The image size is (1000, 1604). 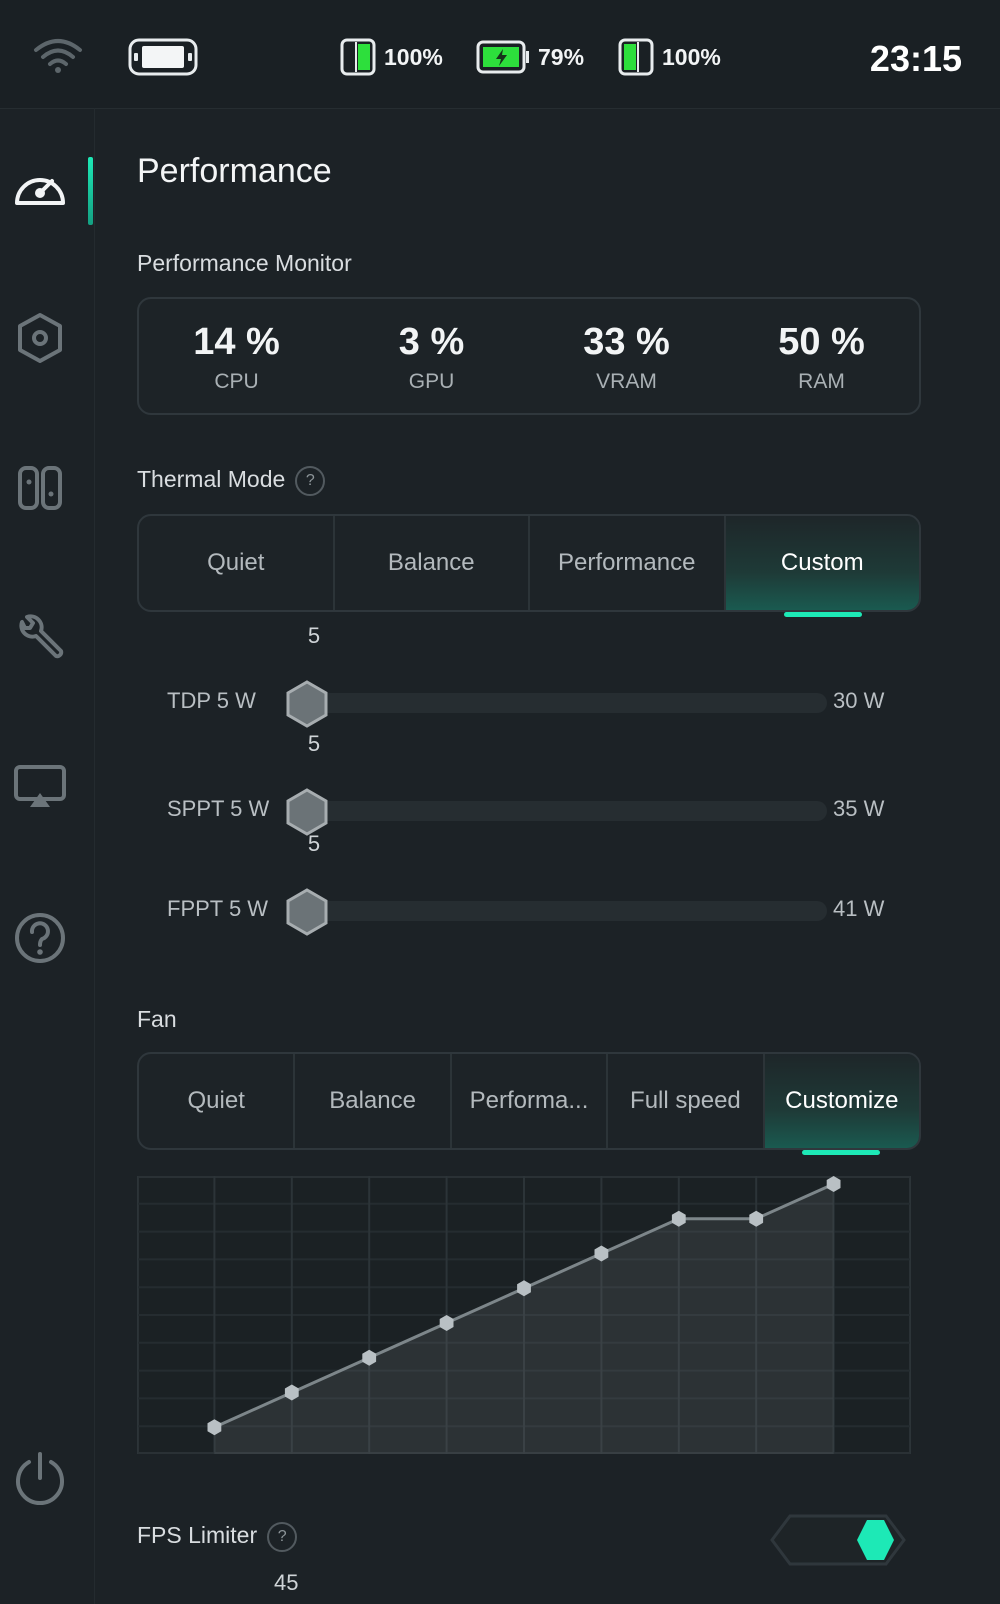 I want to click on performance-monitor-label: Performance Monitor, so click(x=244, y=263).